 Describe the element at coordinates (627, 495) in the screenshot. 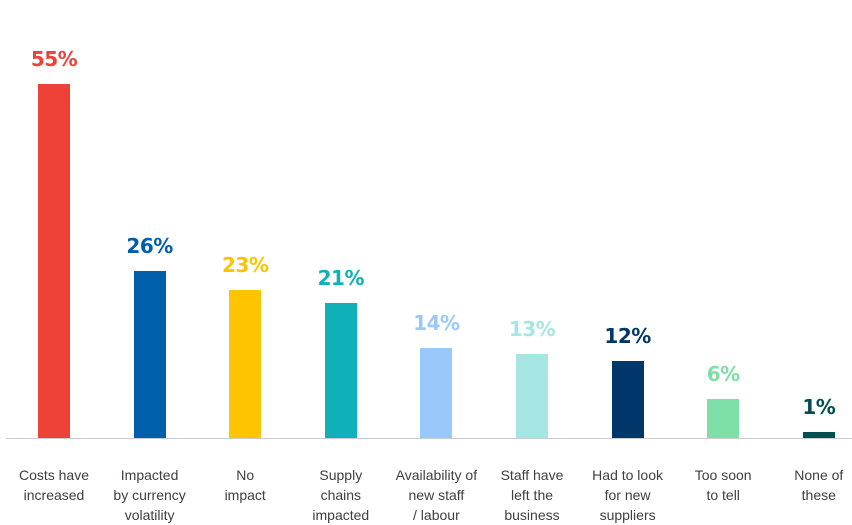

I see `category-label: Had to look for new suppliers` at that location.